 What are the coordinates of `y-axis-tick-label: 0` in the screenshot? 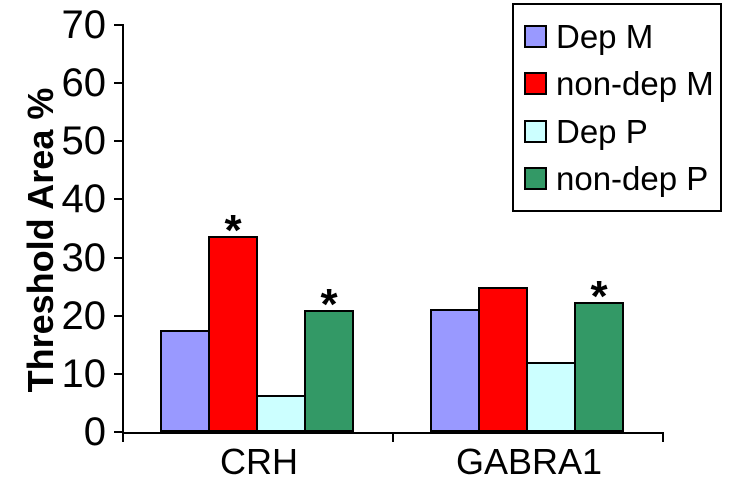 It's located at (94, 432).